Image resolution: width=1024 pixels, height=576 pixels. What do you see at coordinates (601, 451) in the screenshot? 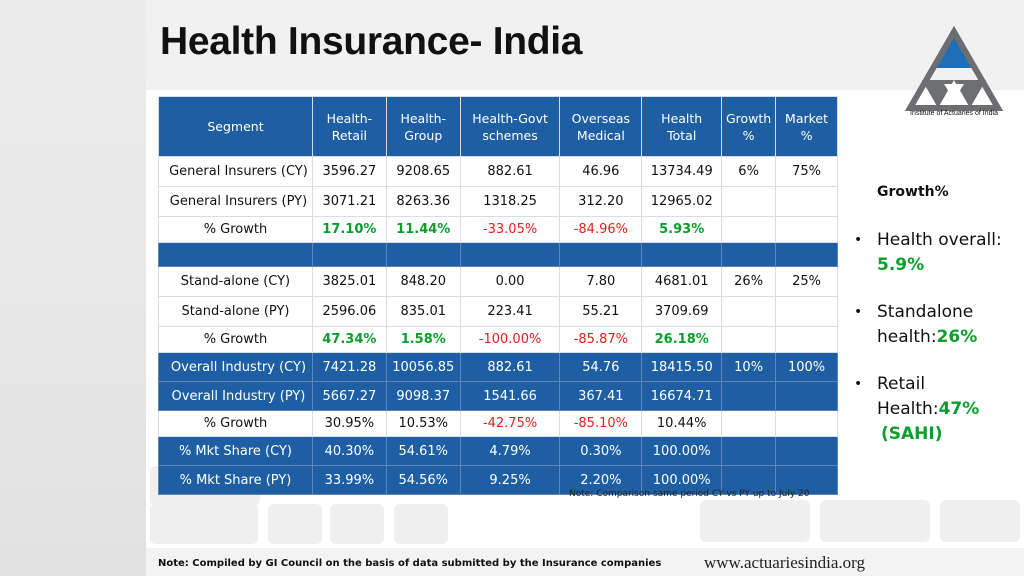
I see `table-cell: 0.30%` at bounding box center [601, 451].